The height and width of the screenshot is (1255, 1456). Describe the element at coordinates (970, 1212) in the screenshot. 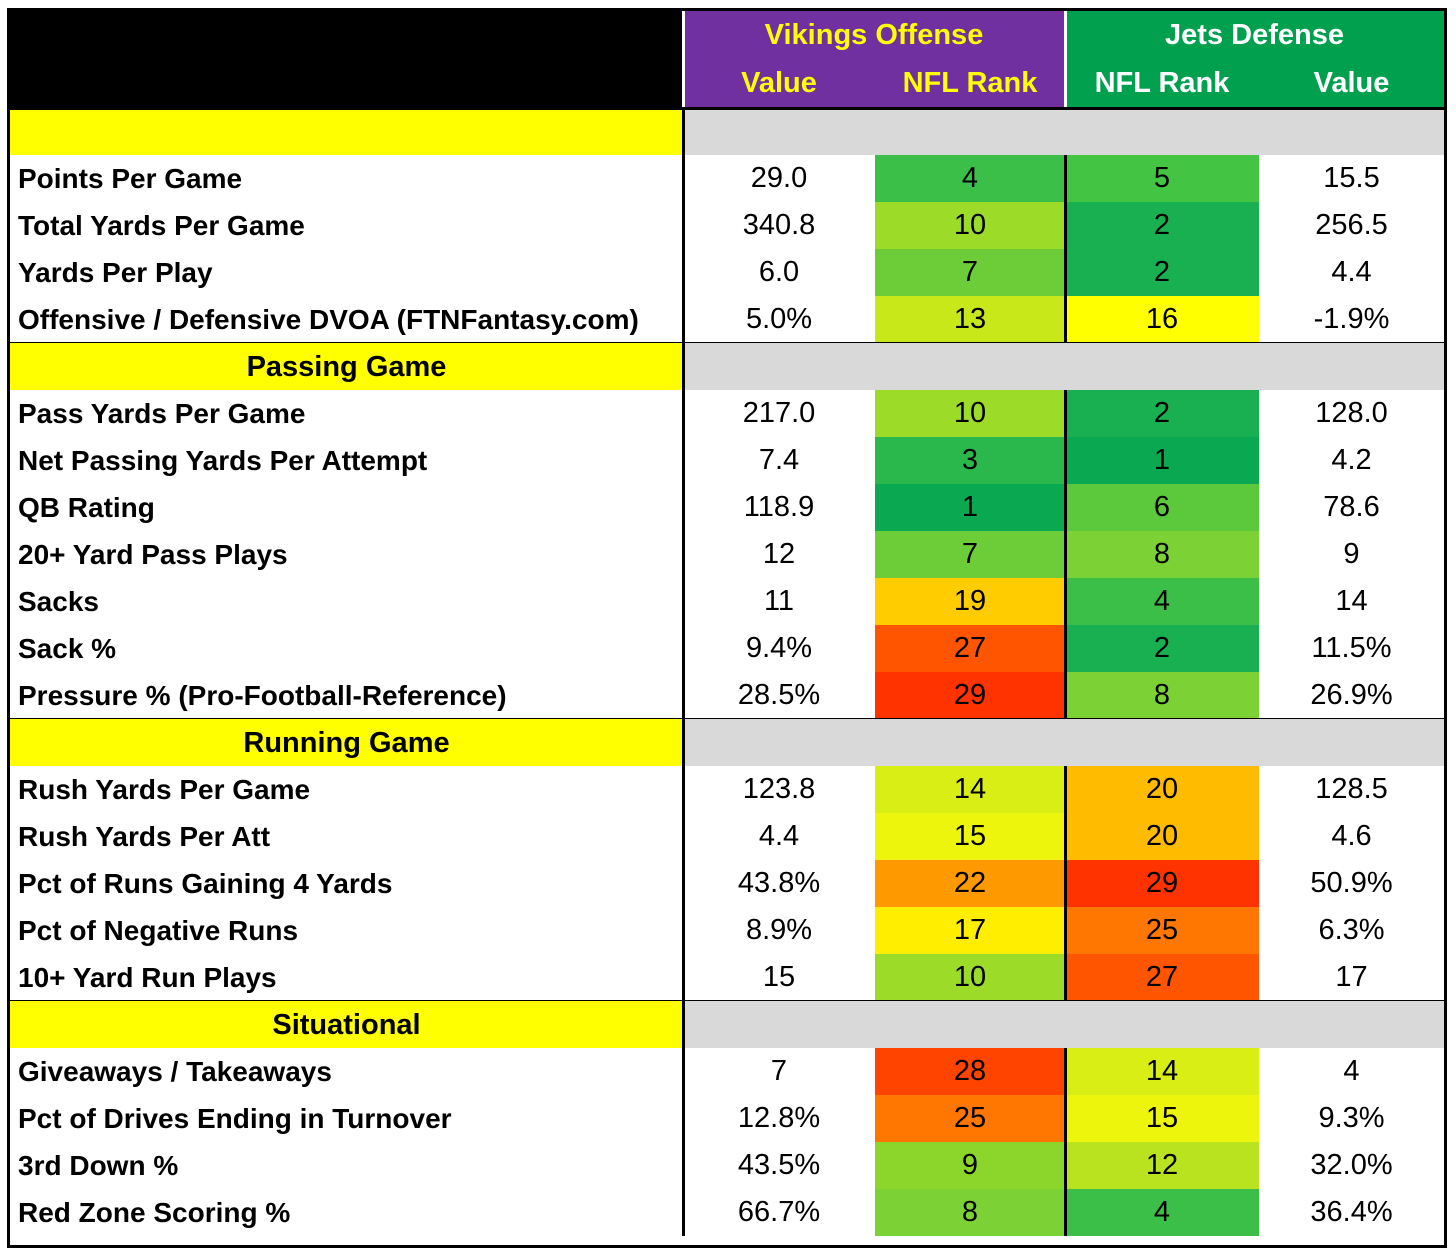

I see `off-rank-cell: 8` at that location.